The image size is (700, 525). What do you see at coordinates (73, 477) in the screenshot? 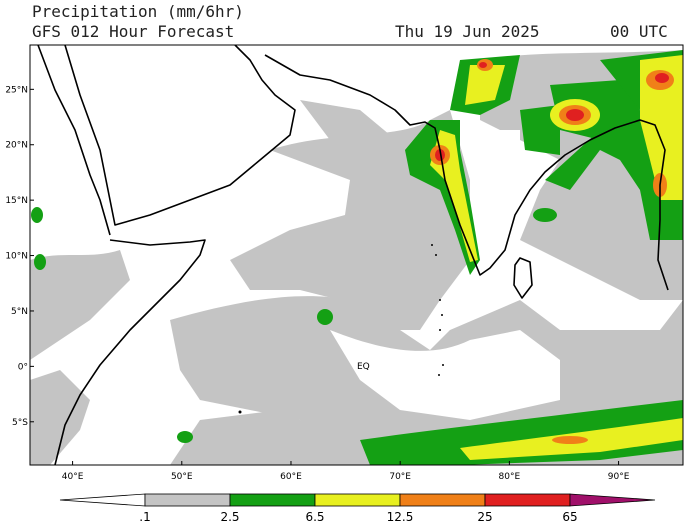
I see `lon-tick-label: 40°E` at bounding box center [73, 477].